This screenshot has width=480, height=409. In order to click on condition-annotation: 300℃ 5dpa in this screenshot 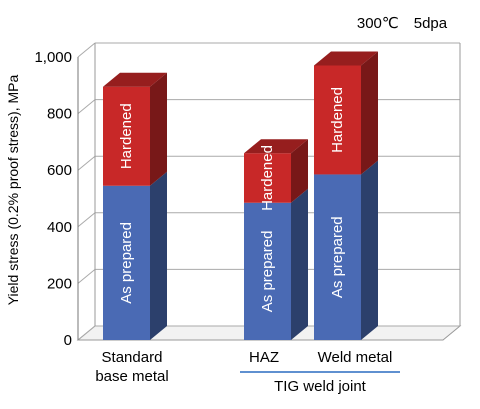, I will do `click(402, 23)`.